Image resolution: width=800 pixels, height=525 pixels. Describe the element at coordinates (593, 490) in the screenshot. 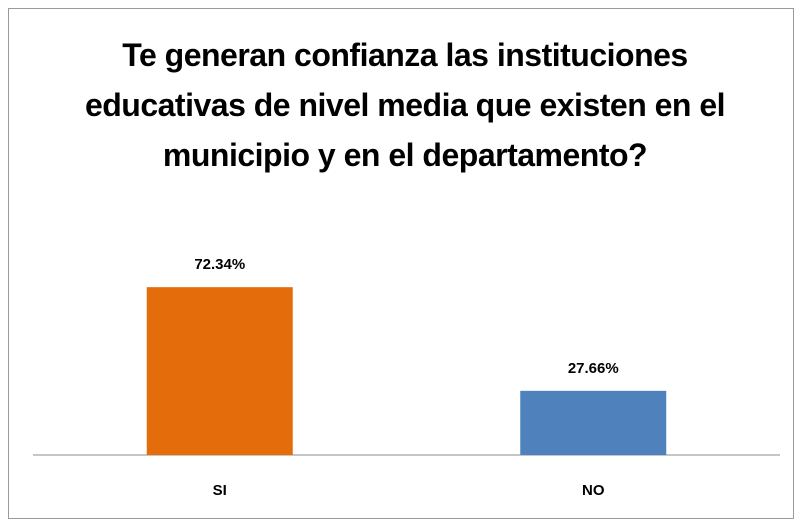

I see `x-tick-label: NO` at that location.